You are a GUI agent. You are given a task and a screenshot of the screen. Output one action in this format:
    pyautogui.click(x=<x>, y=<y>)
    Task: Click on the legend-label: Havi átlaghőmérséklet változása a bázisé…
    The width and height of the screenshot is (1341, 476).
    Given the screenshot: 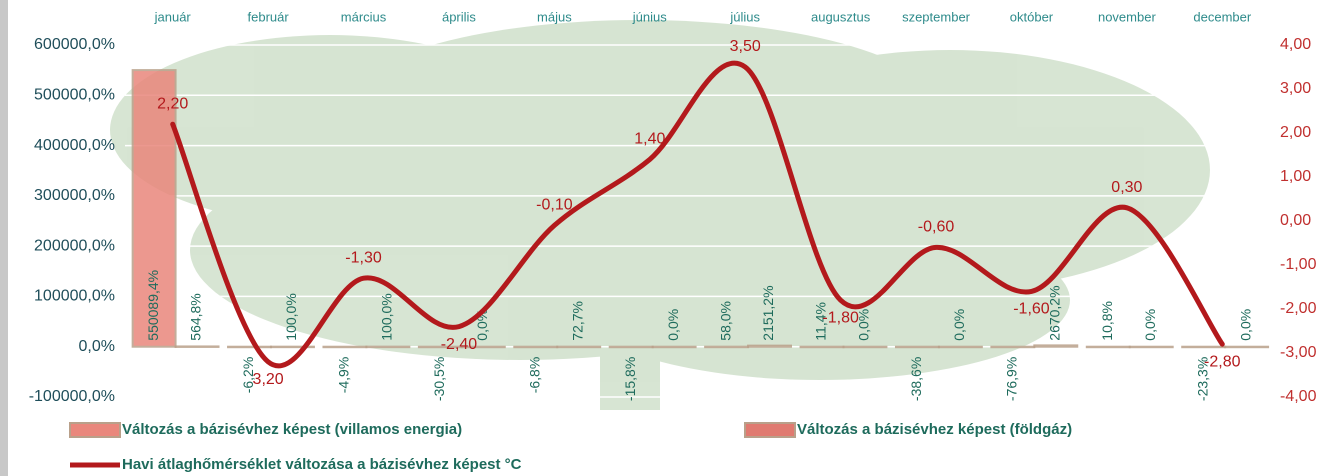 What is the action you would take?
    pyautogui.click(x=322, y=464)
    